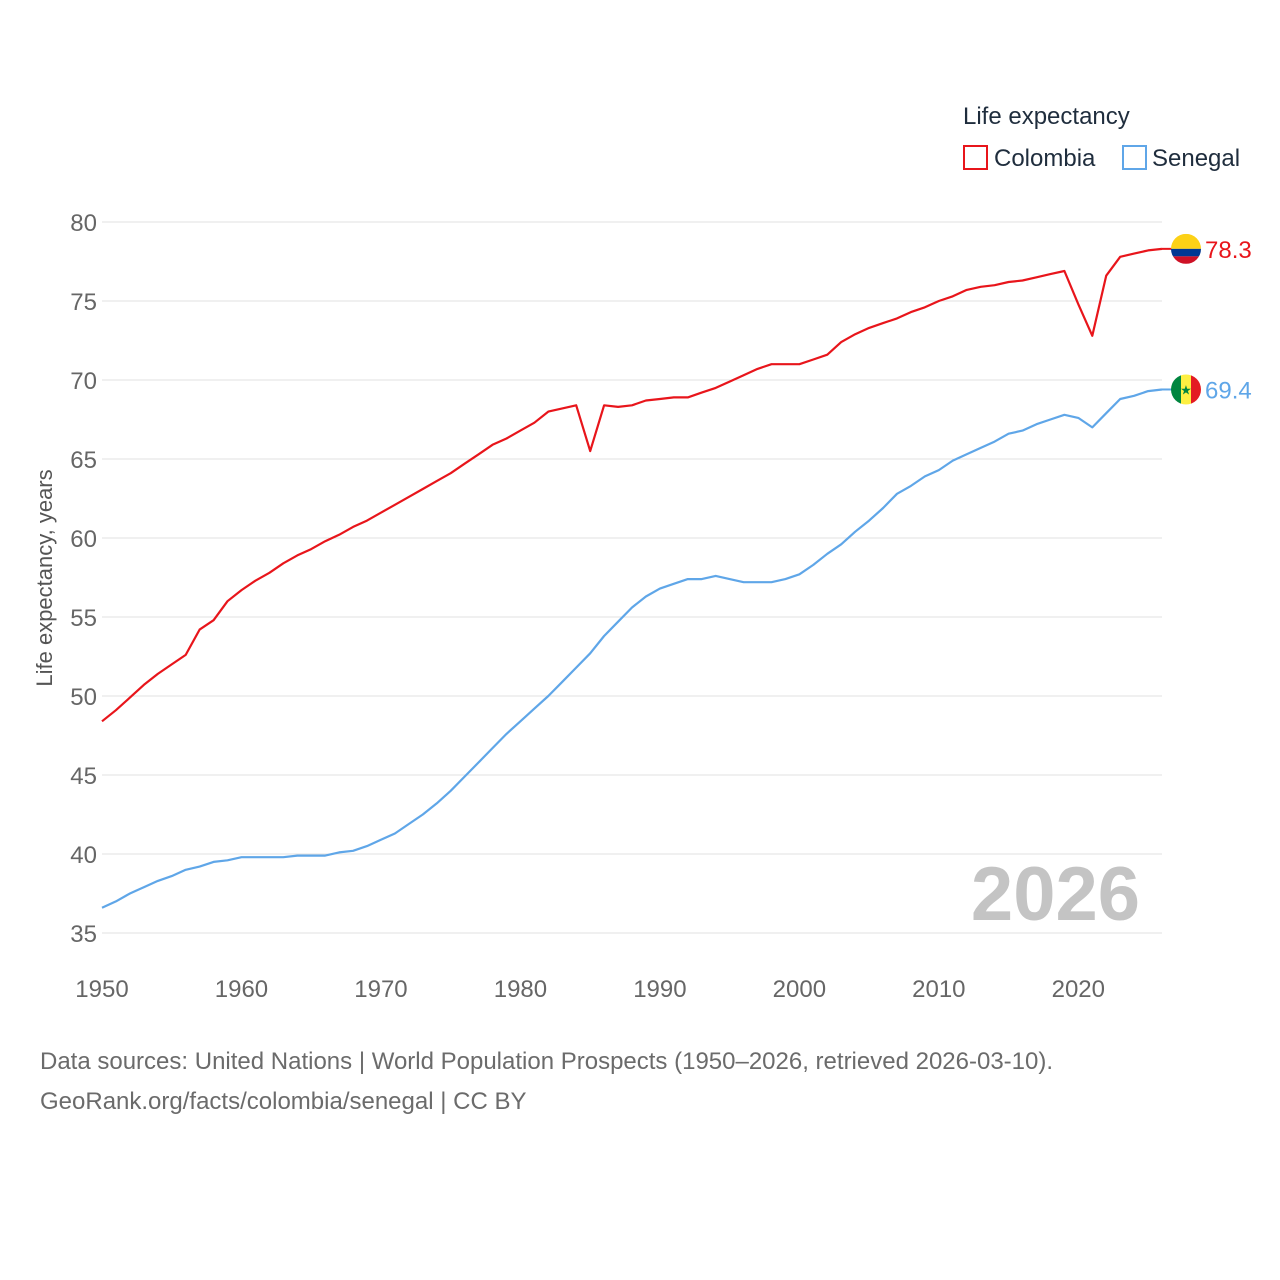  What do you see at coordinates (241, 989) in the screenshot?
I see `x-tick-label: 1960` at bounding box center [241, 989].